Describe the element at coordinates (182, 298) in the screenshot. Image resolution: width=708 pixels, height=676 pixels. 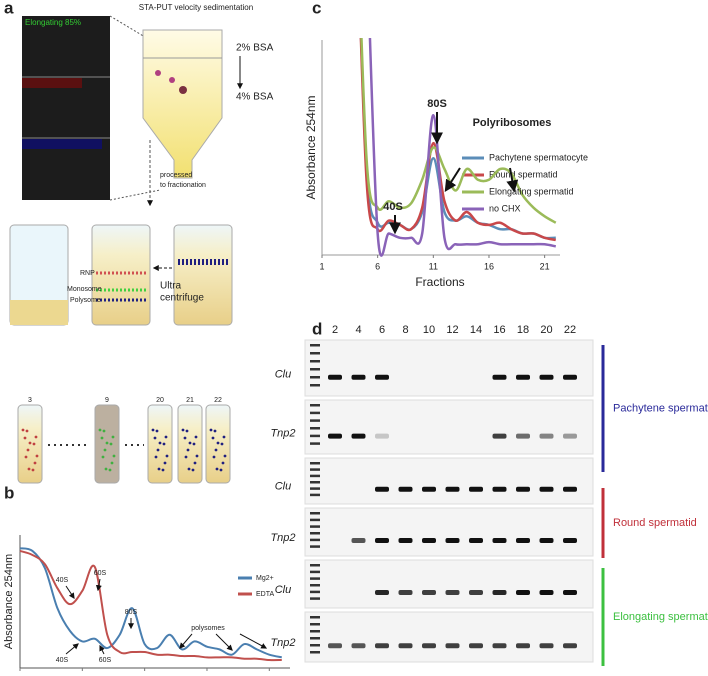
I see `centrifuge-label: centrifuge` at that location.